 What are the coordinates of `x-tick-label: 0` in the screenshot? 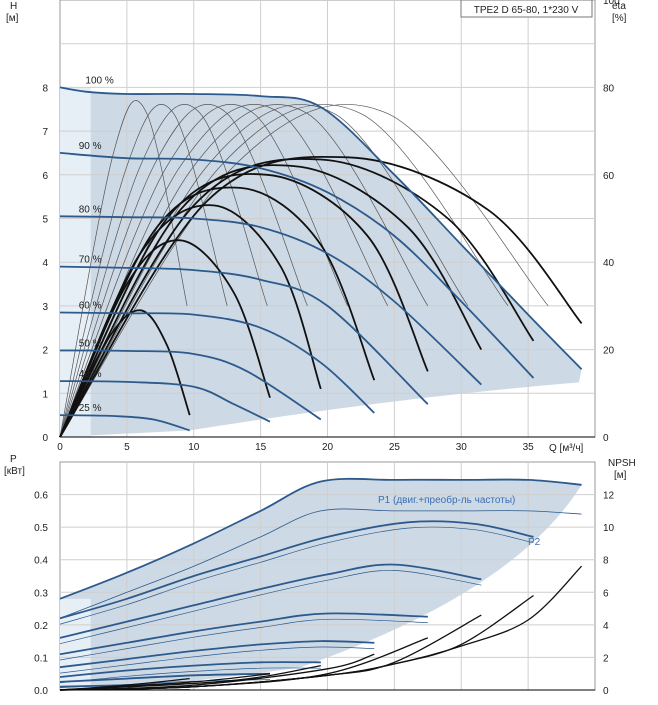 It's located at (60, 447).